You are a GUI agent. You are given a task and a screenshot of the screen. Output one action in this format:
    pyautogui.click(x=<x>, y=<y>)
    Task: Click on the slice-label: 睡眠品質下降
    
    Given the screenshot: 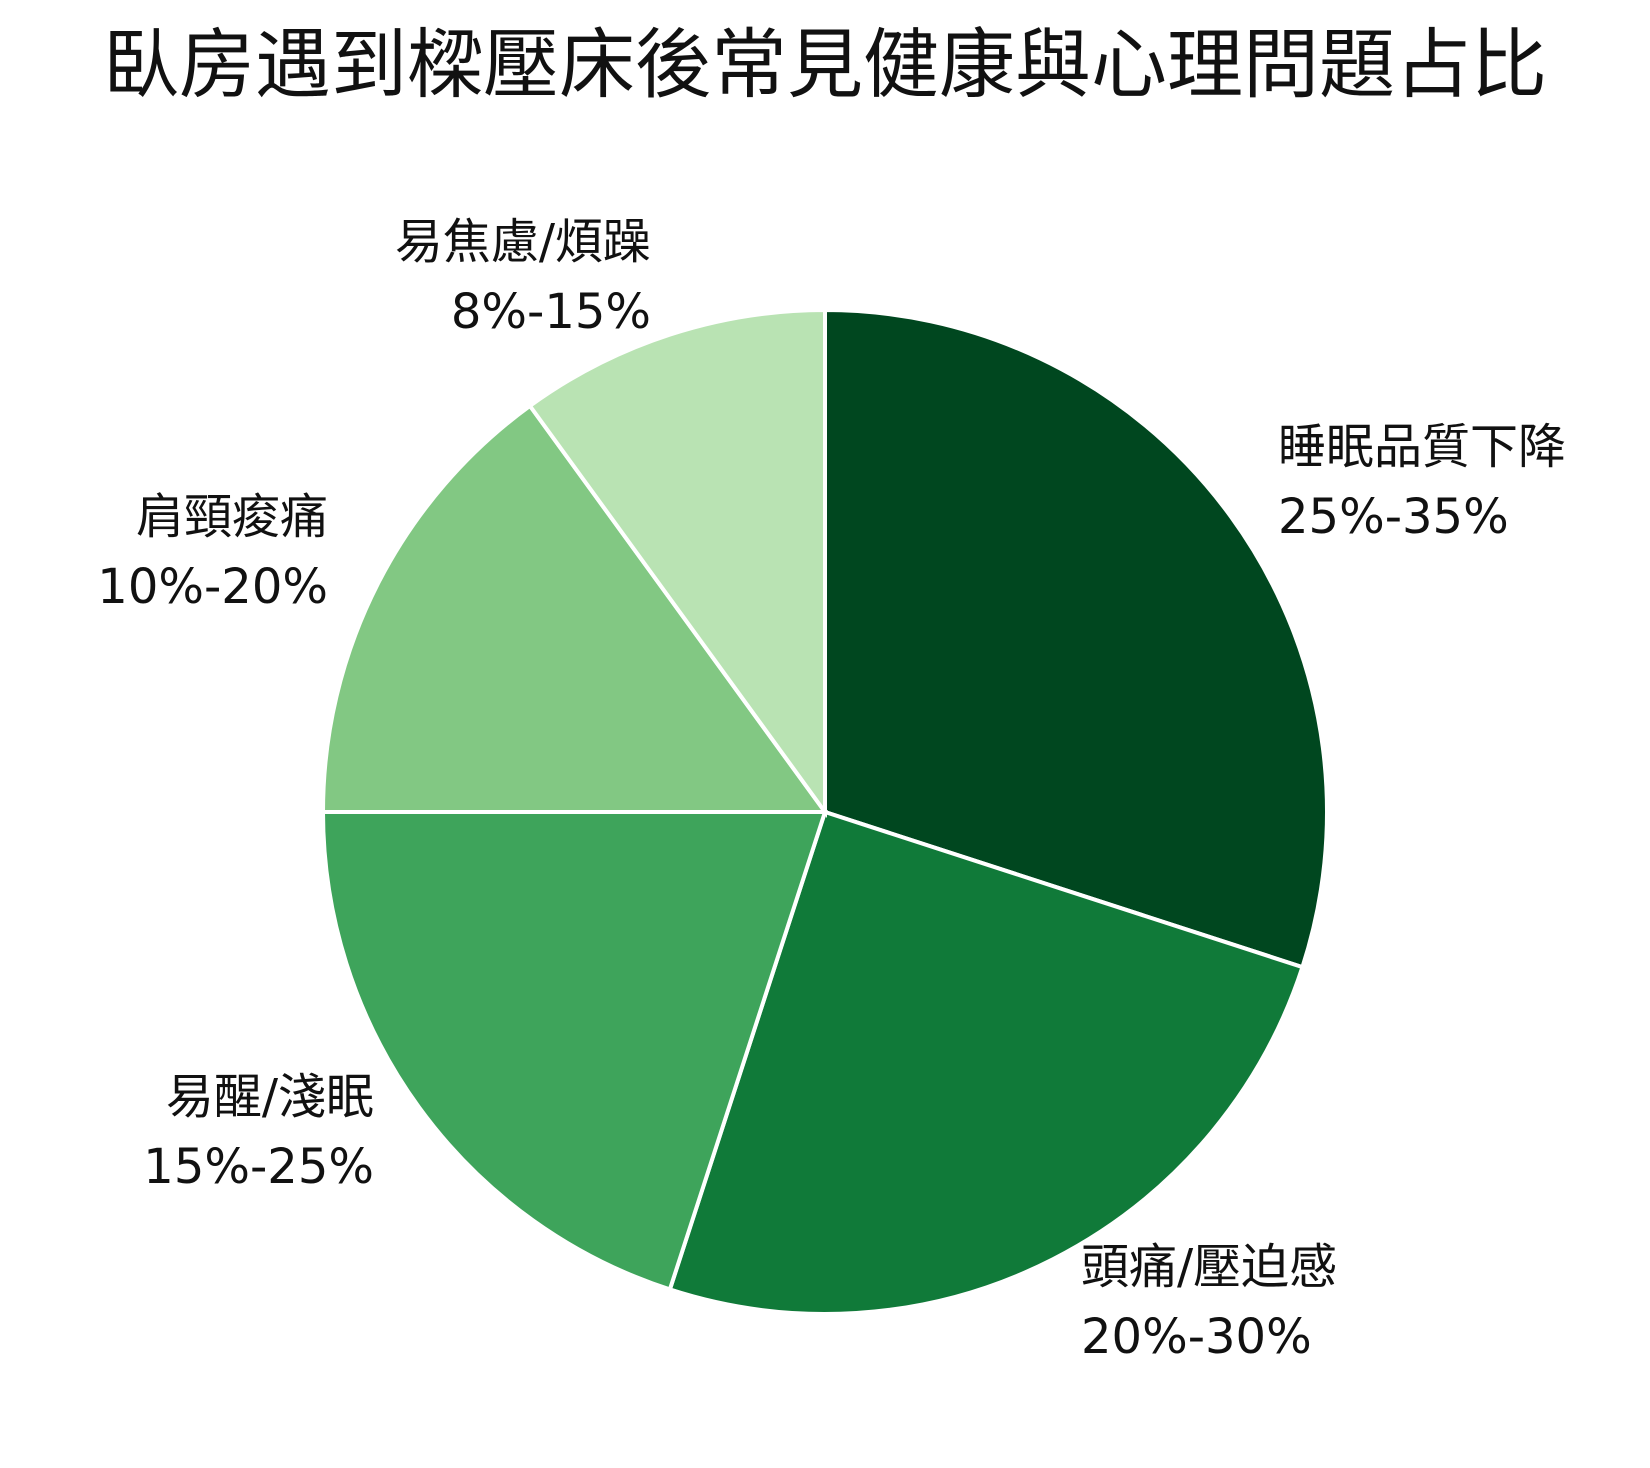 What is the action you would take?
    pyautogui.click(x=1422, y=447)
    